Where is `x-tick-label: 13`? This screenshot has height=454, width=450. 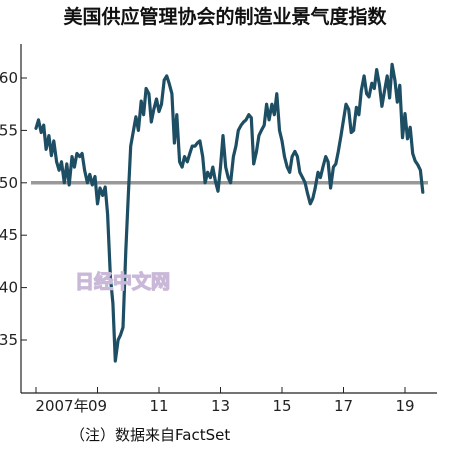
x-tick-label: 13 is located at coordinates (220, 406).